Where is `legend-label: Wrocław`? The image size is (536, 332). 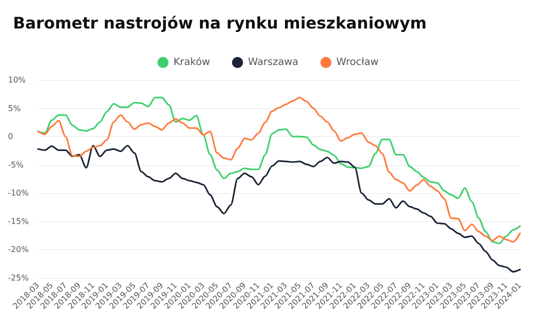 legend-label: Wrocław is located at coordinates (357, 62).